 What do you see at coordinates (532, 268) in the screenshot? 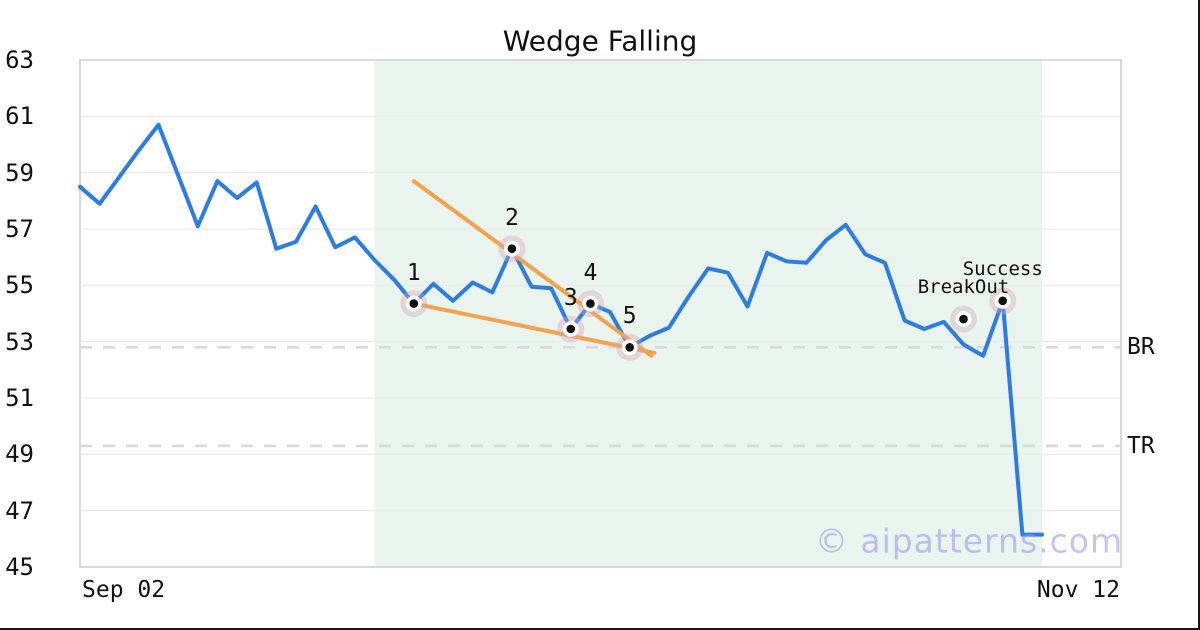
I see `trendline-upper` at bounding box center [532, 268].